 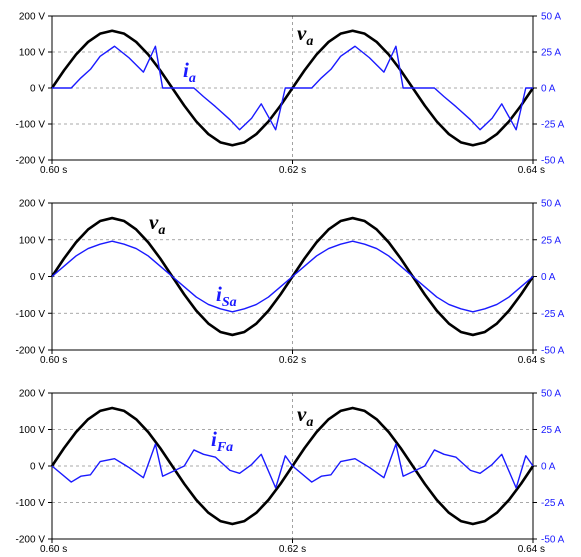 I want to click on series-label-i-fa: iFa, so click(x=222, y=441).